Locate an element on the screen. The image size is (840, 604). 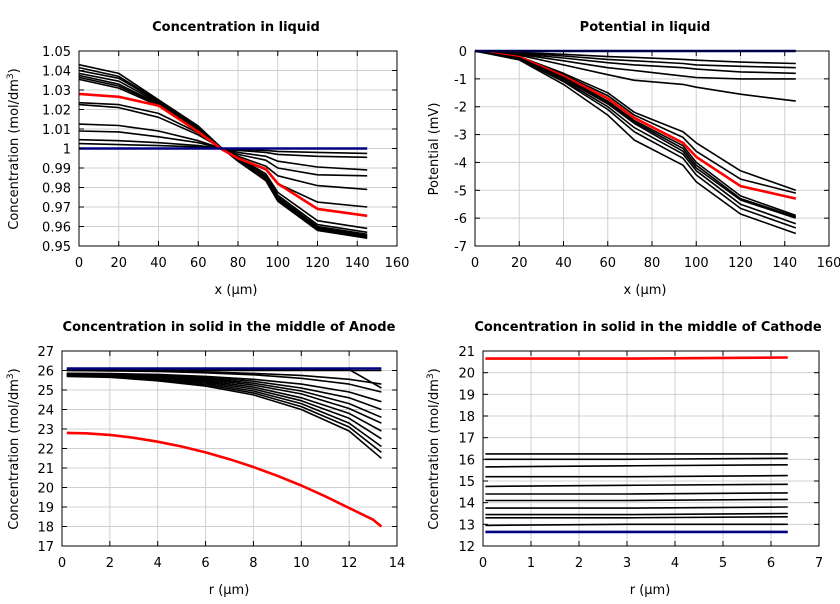
y-tick-label: 0.98 is located at coordinates (56, 189).